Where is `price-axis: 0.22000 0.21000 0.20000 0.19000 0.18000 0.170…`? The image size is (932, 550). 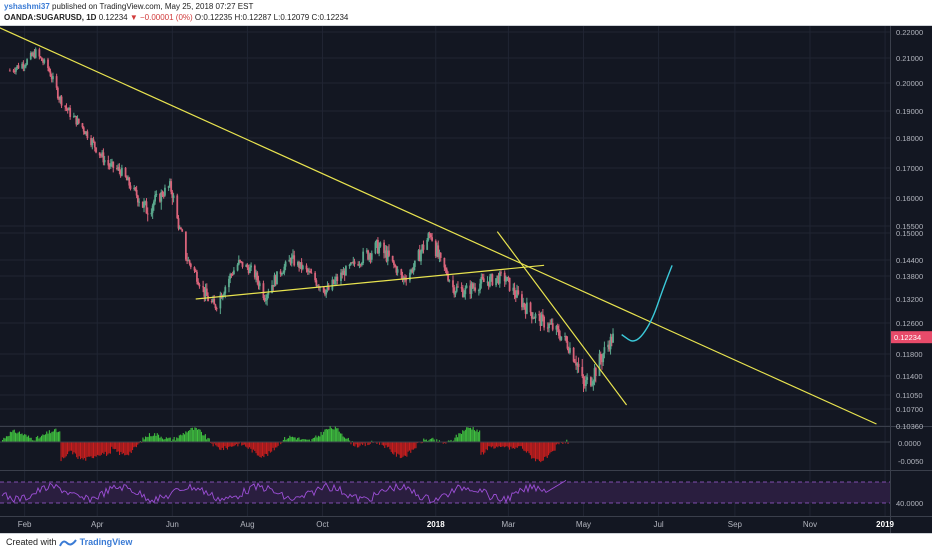
price-axis: 0.22000 0.21000 0.20000 0.19000 0.18000 0.170… is located at coordinates (909, 268).